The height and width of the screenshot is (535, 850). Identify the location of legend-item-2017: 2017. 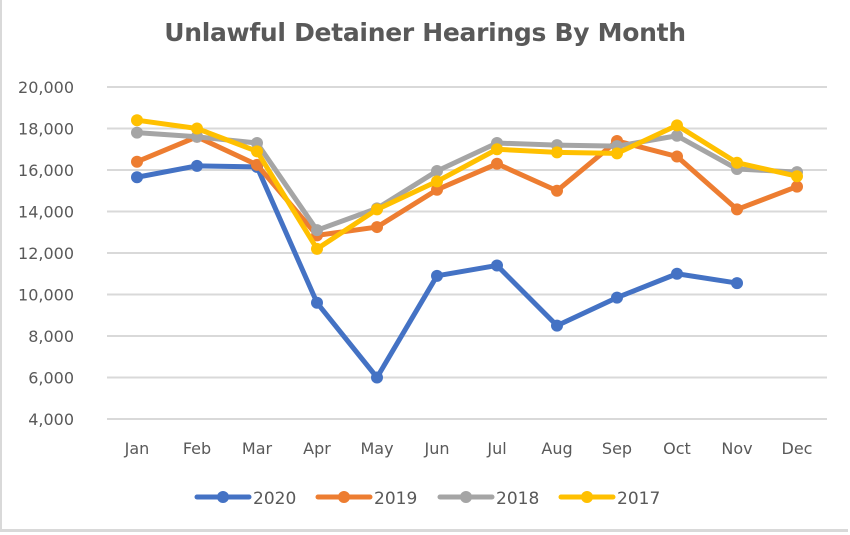
(609, 499).